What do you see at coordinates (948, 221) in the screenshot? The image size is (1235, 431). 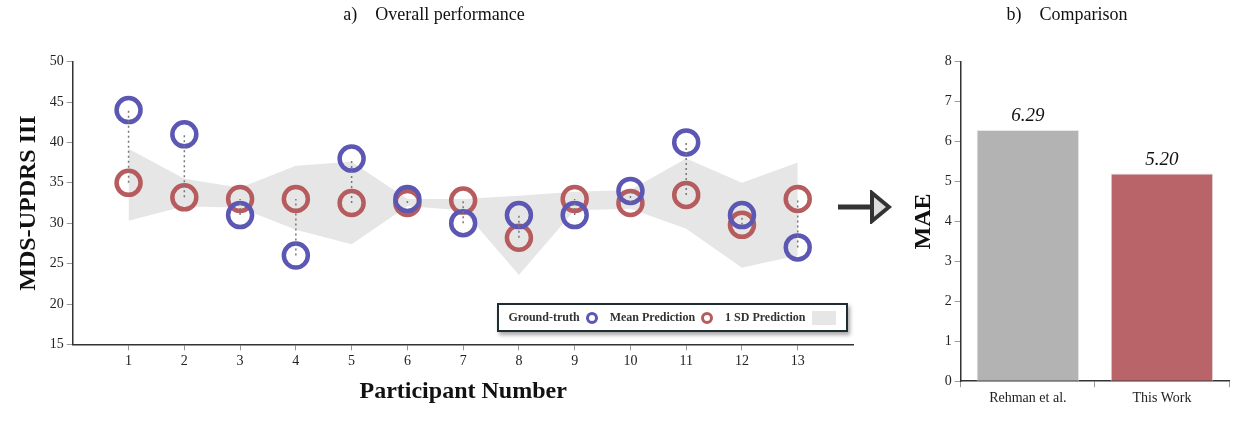 I see `y-tick-label: 4` at bounding box center [948, 221].